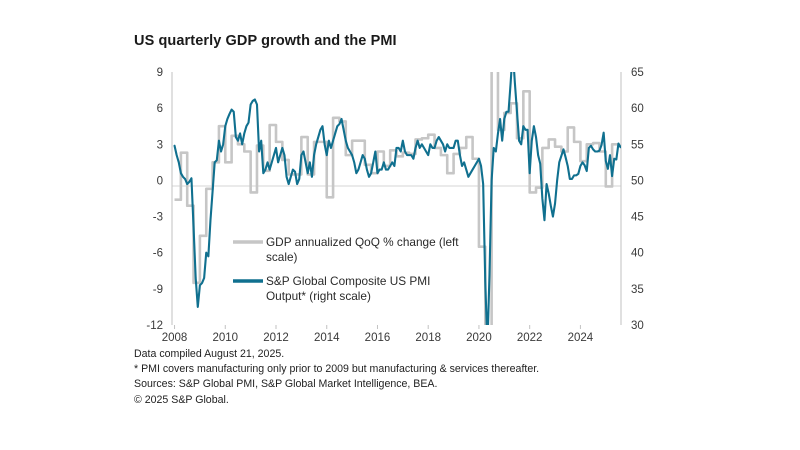 The image size is (800, 450). Describe the element at coordinates (160, 73) in the screenshot. I see `left-axis-tick-9: 9` at that location.